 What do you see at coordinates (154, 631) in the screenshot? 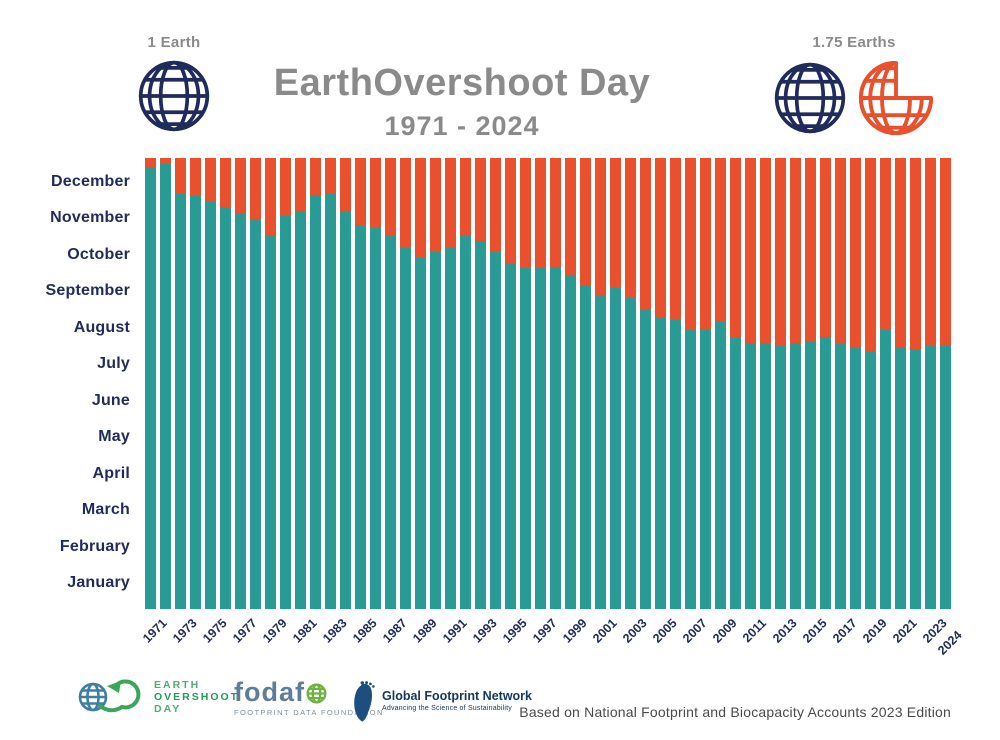
I see `year-label-1971: 1971` at bounding box center [154, 631].